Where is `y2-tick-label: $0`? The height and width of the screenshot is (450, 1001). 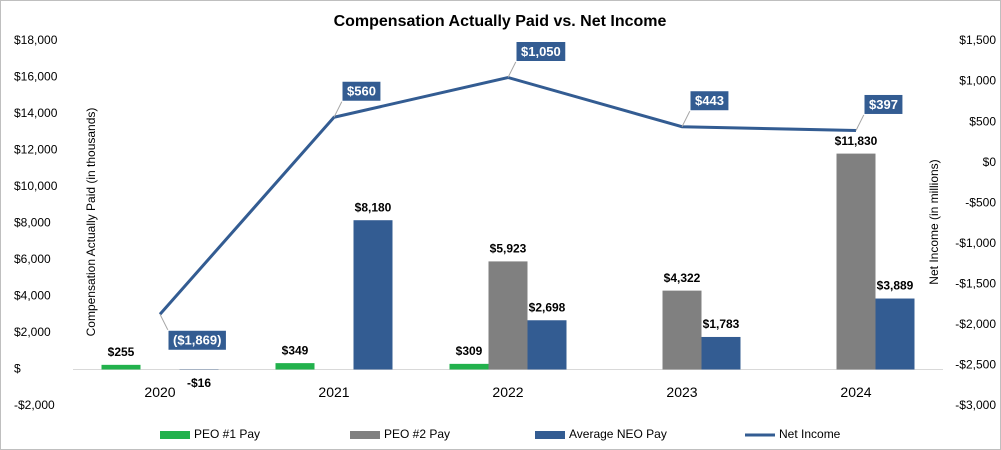 y2-tick-label: $0 is located at coordinates (990, 162).